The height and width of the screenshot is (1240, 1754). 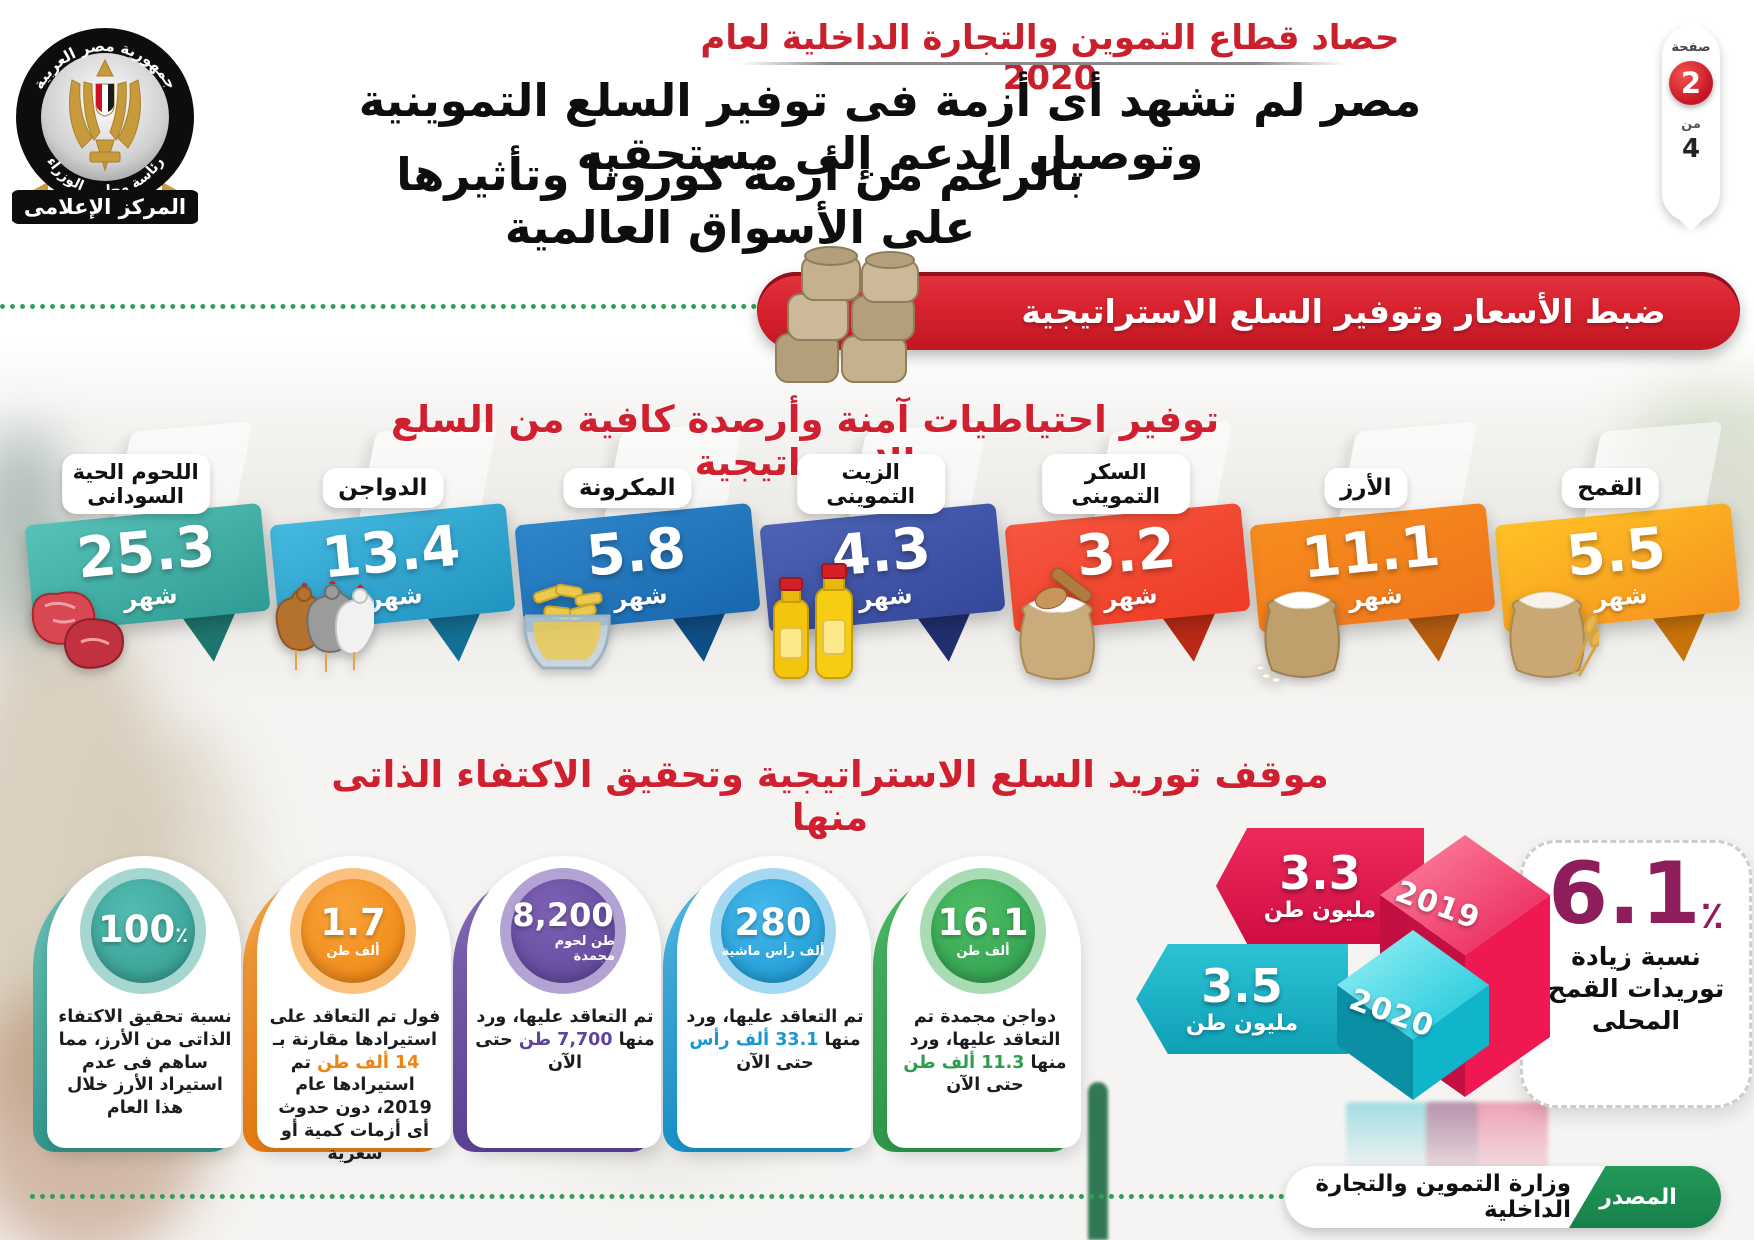 I want to click on bar-2020-reflection, so click(x=1412, y=1138).